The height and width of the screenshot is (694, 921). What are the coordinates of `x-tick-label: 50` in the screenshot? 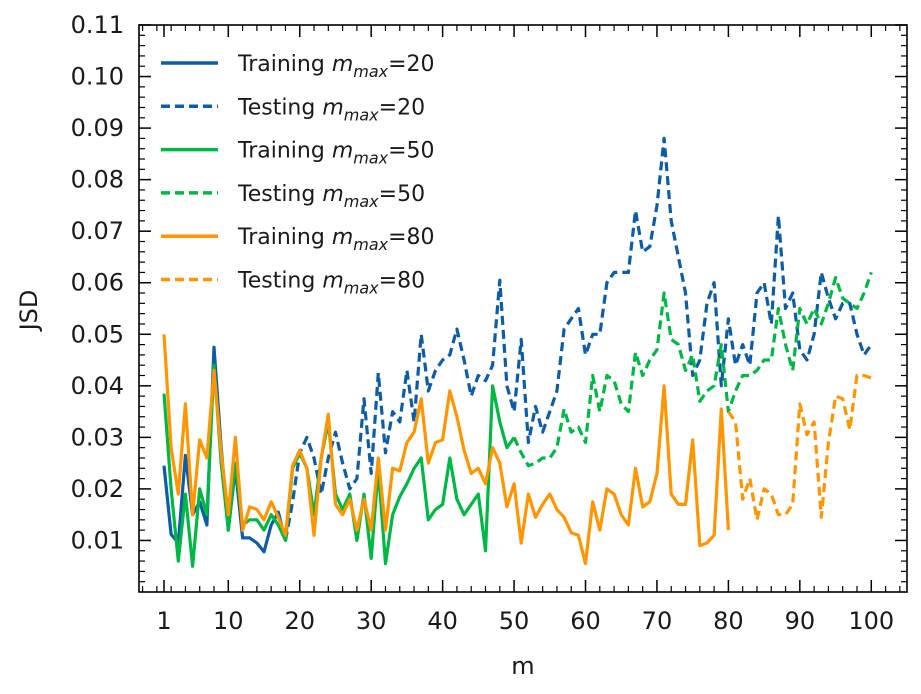 It's located at (514, 621).